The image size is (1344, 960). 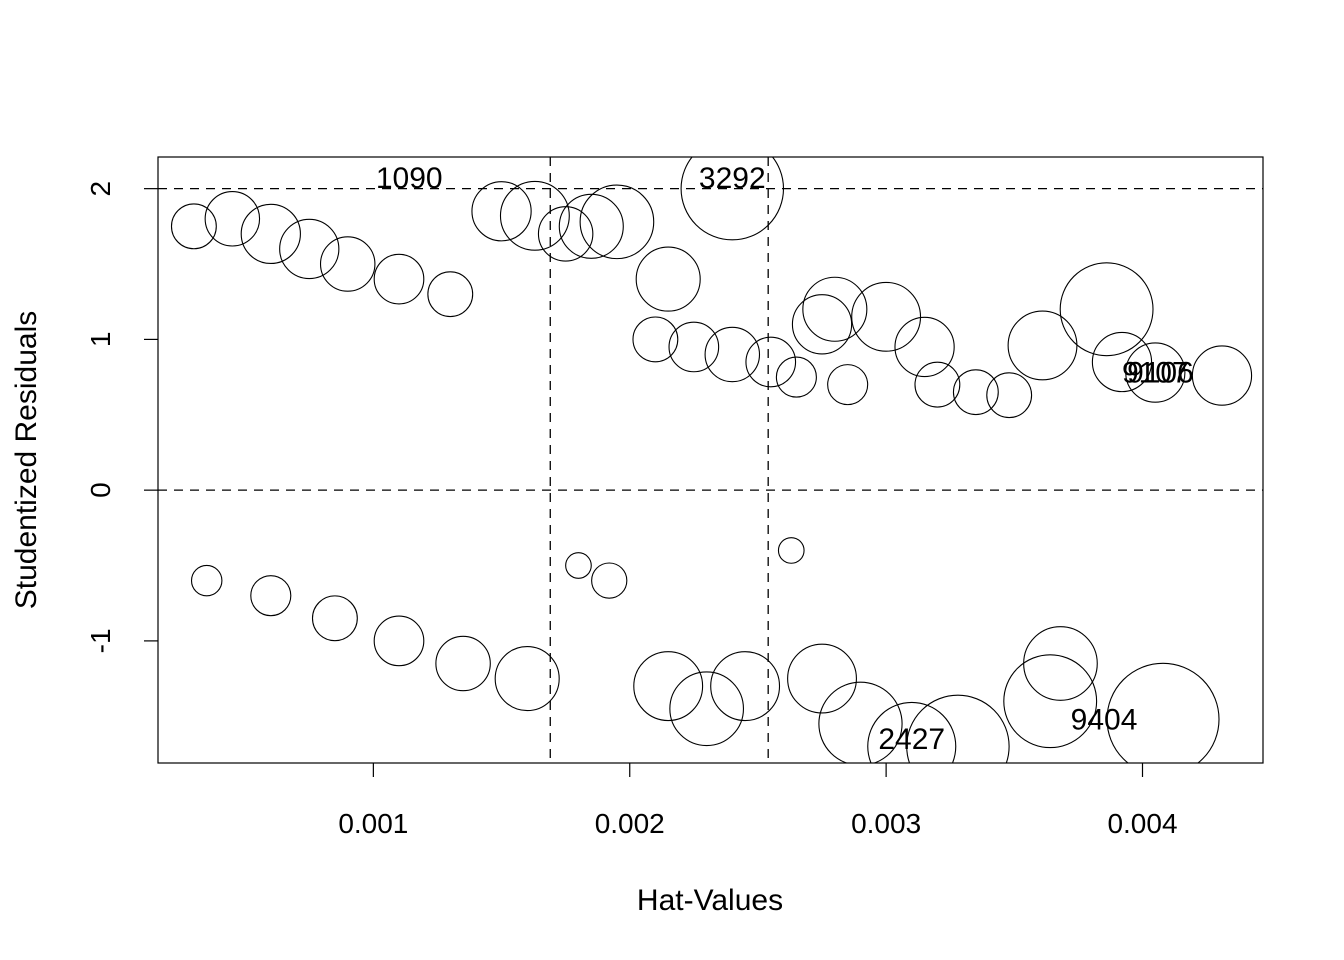 I want to click on point-label: 1090, so click(x=409, y=178).